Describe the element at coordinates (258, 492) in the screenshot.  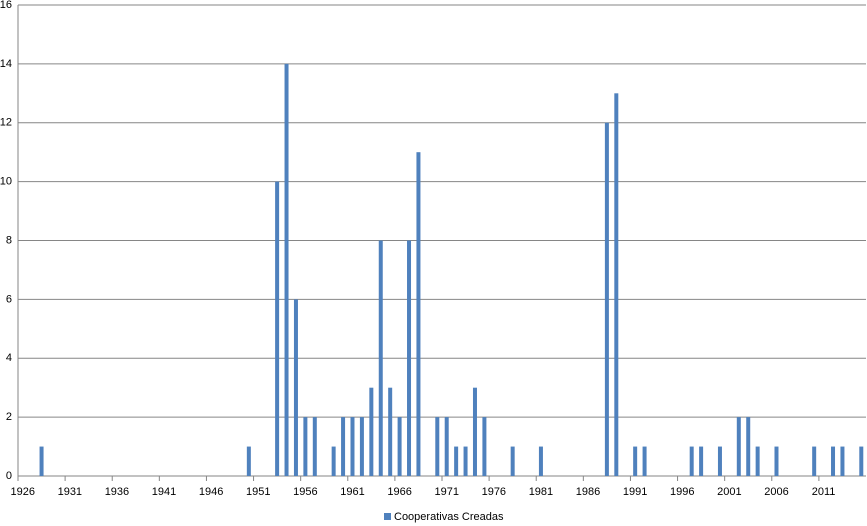
I see `x-tick-label: 1951` at that location.